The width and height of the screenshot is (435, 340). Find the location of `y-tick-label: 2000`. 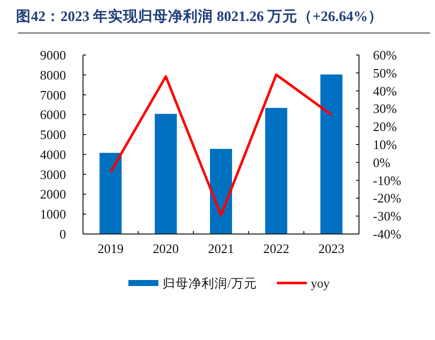

y-tick-label: 2000 is located at coordinates (53, 194).